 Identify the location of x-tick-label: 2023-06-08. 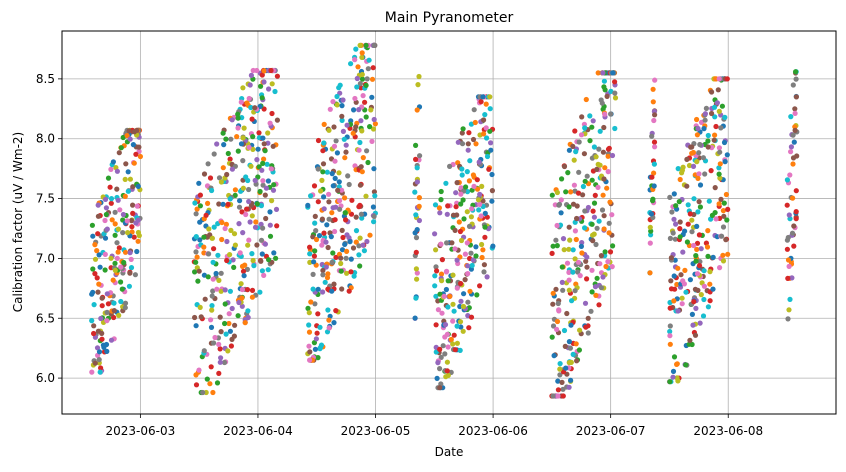
(728, 431).